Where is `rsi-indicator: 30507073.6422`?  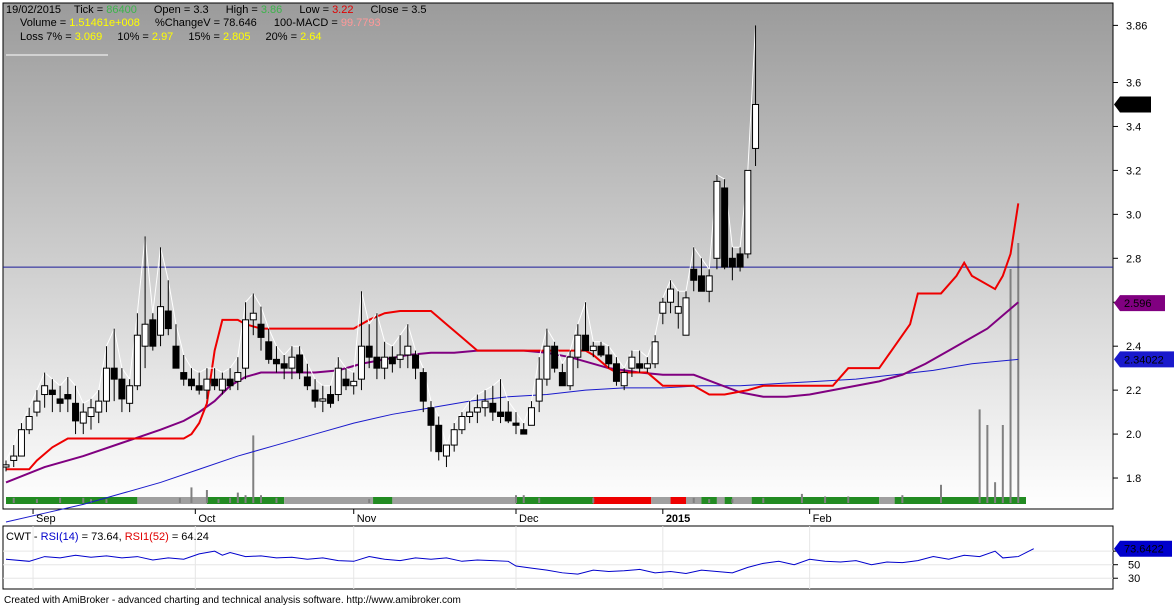 rsi-indicator: 30507073.6422 is located at coordinates (588, 562).